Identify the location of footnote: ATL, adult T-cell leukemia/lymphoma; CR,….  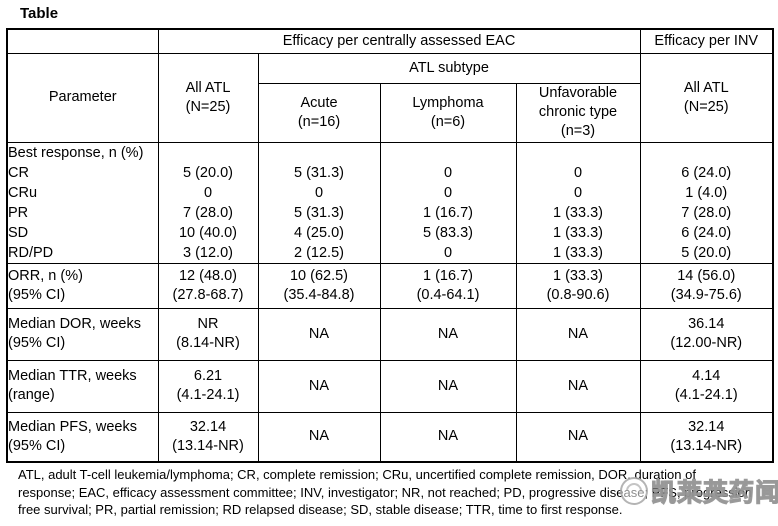
(385, 492).